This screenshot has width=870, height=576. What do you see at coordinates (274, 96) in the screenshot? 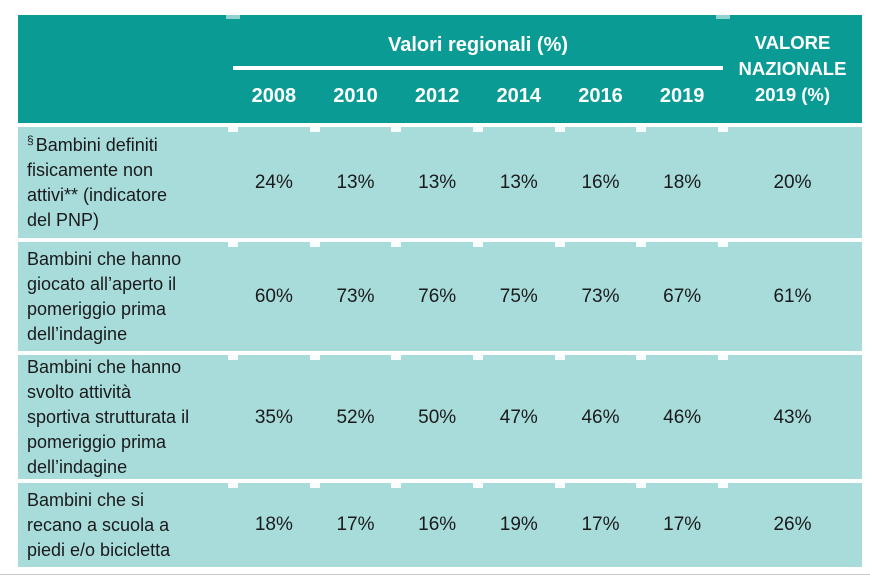
I see `year-column-header-2008: 2008` at bounding box center [274, 96].